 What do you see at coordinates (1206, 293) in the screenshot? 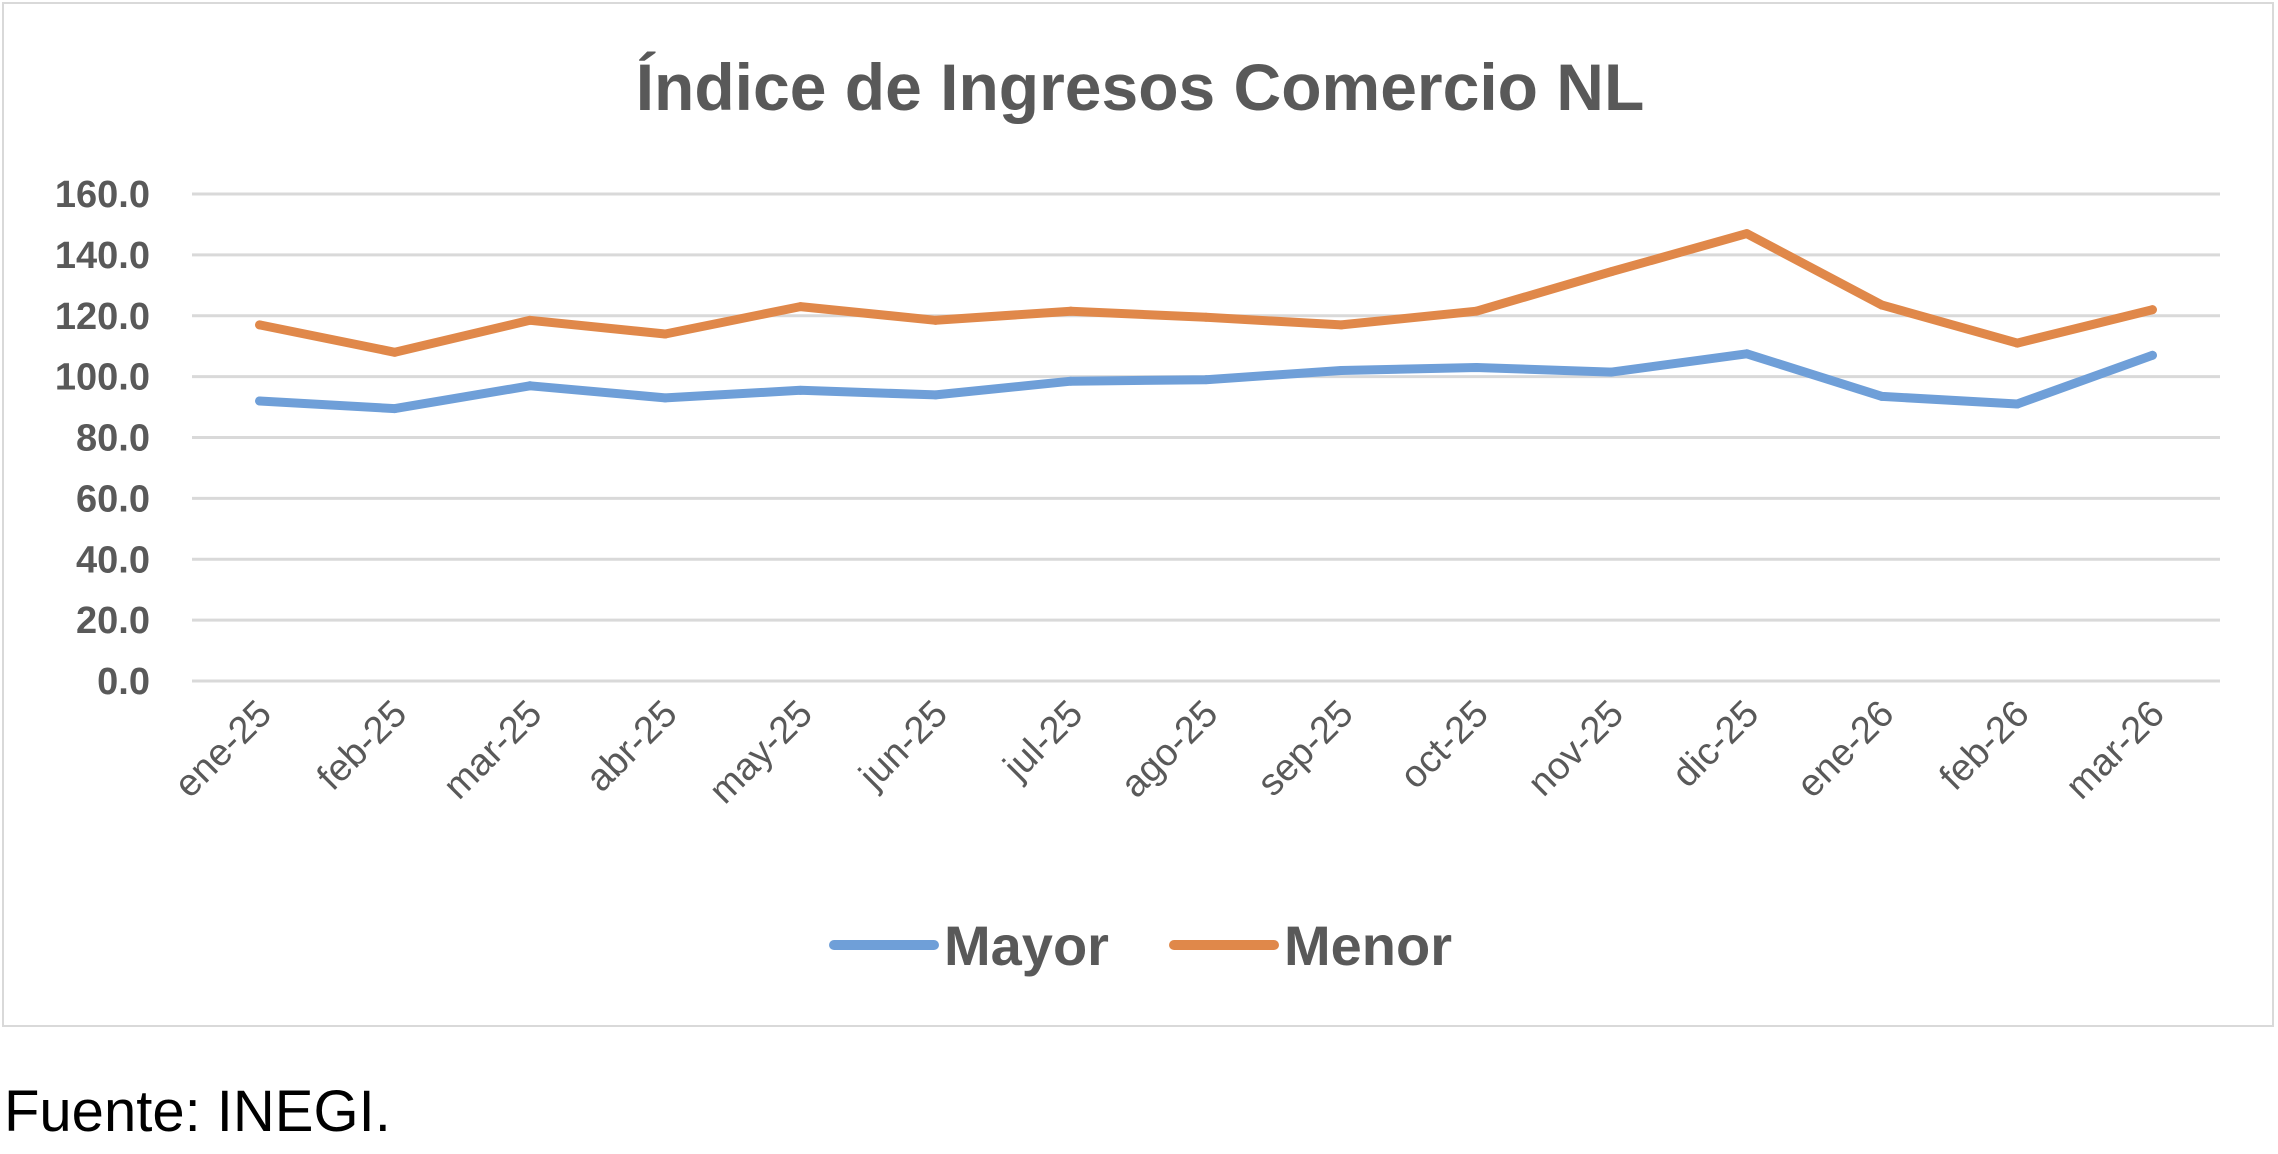
I see `series-line-menor` at bounding box center [1206, 293].